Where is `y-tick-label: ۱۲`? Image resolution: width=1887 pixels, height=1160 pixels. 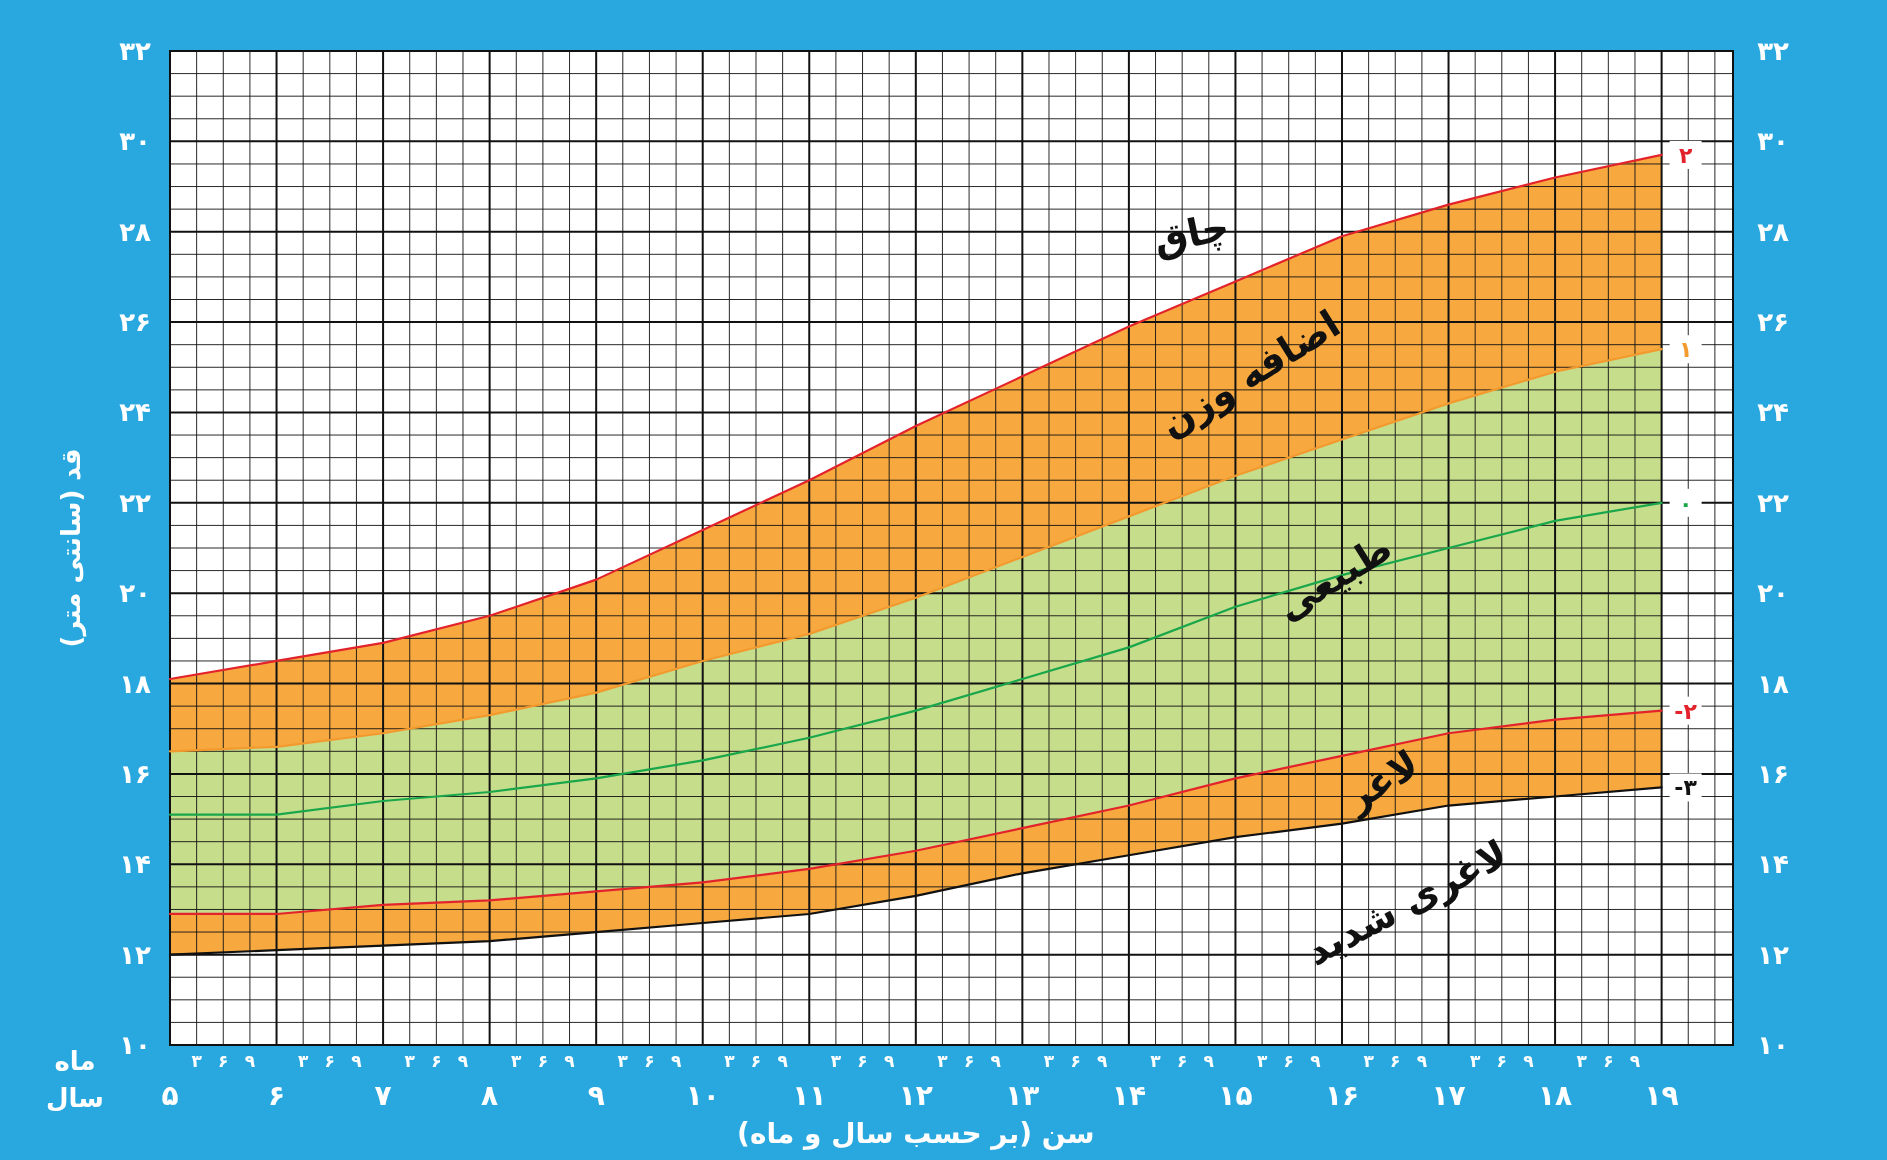 y-tick-label: ۱۲ is located at coordinates (135, 954).